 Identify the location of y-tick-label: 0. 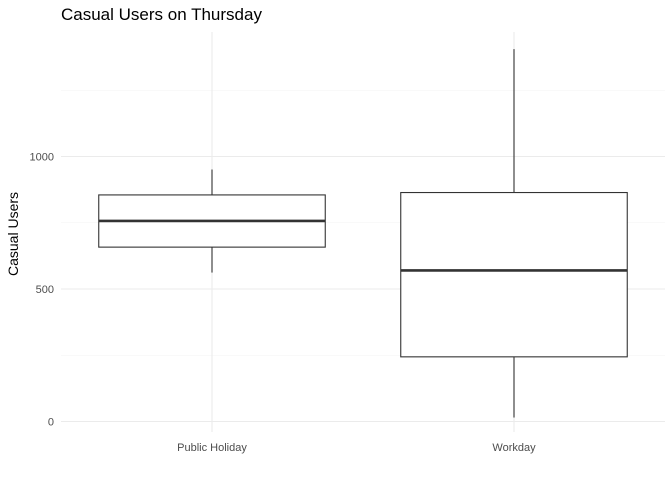
(51, 423).